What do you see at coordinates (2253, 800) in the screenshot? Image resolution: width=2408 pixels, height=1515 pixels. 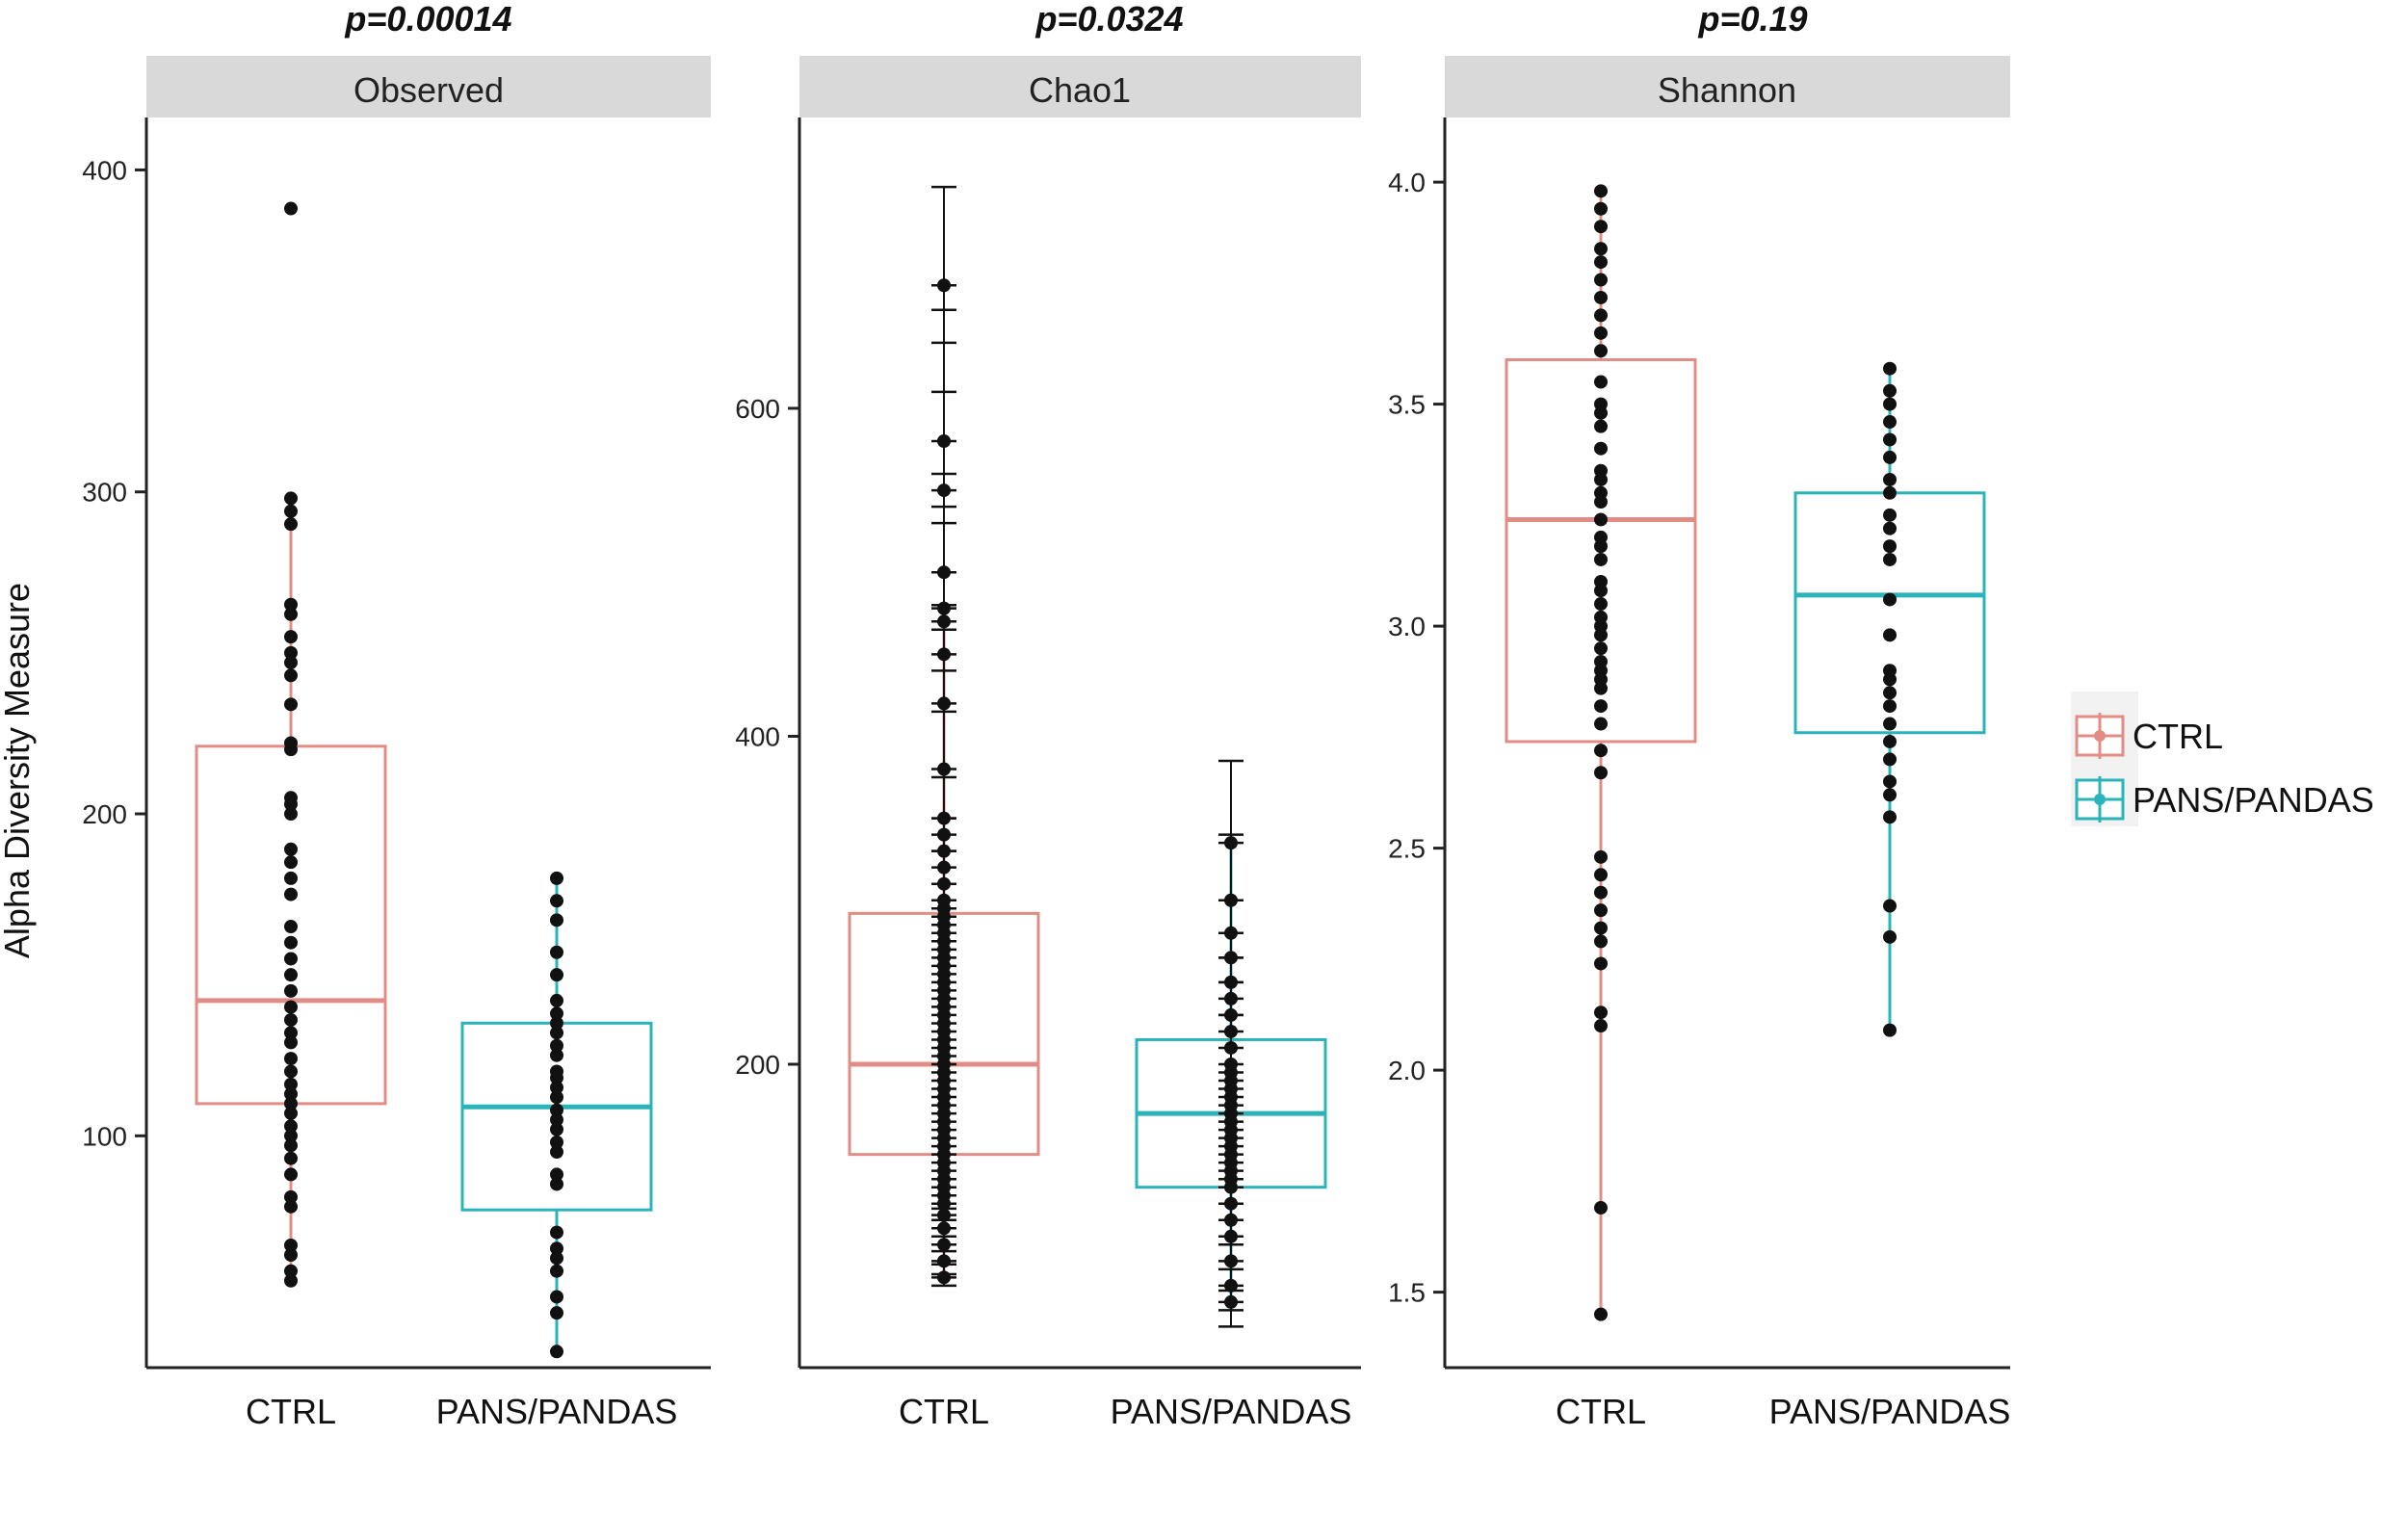 I see `legend-label-pans: PANS/PANDAS` at bounding box center [2253, 800].